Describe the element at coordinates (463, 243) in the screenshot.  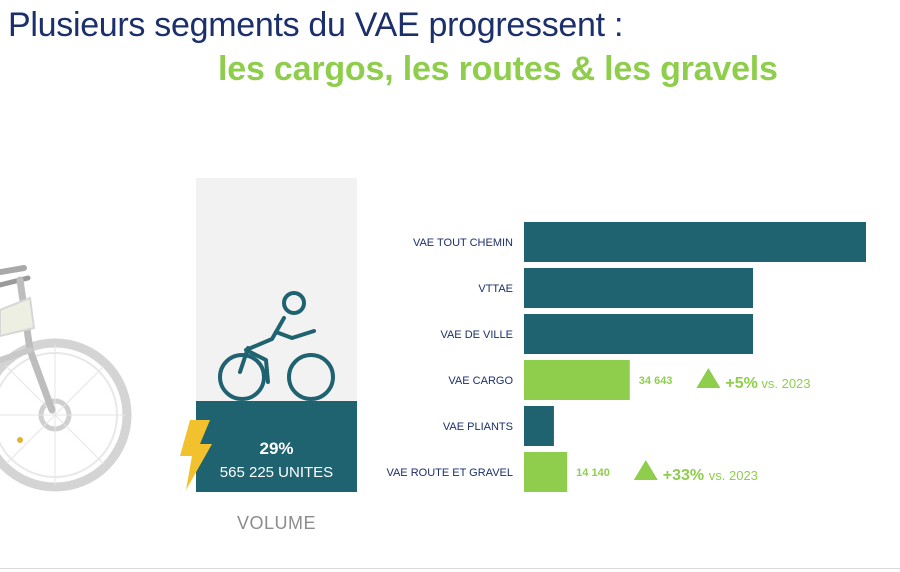
I see `category-label-0: VAE TOUT CHEMIN` at that location.